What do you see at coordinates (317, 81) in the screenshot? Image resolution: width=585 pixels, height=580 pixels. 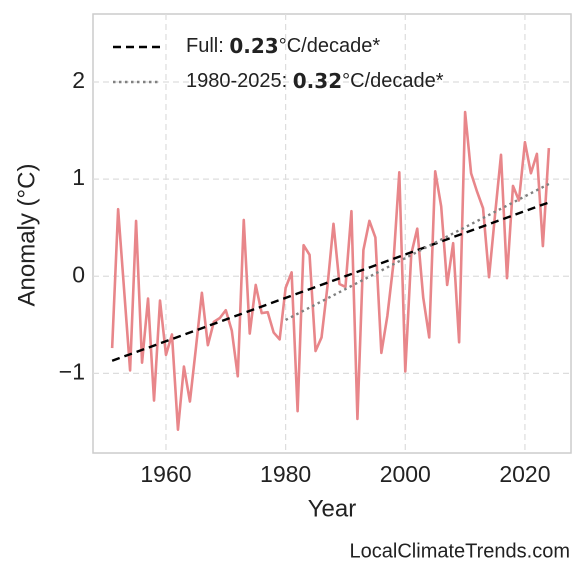 I see `legend-rate: 0.32` at bounding box center [317, 81].